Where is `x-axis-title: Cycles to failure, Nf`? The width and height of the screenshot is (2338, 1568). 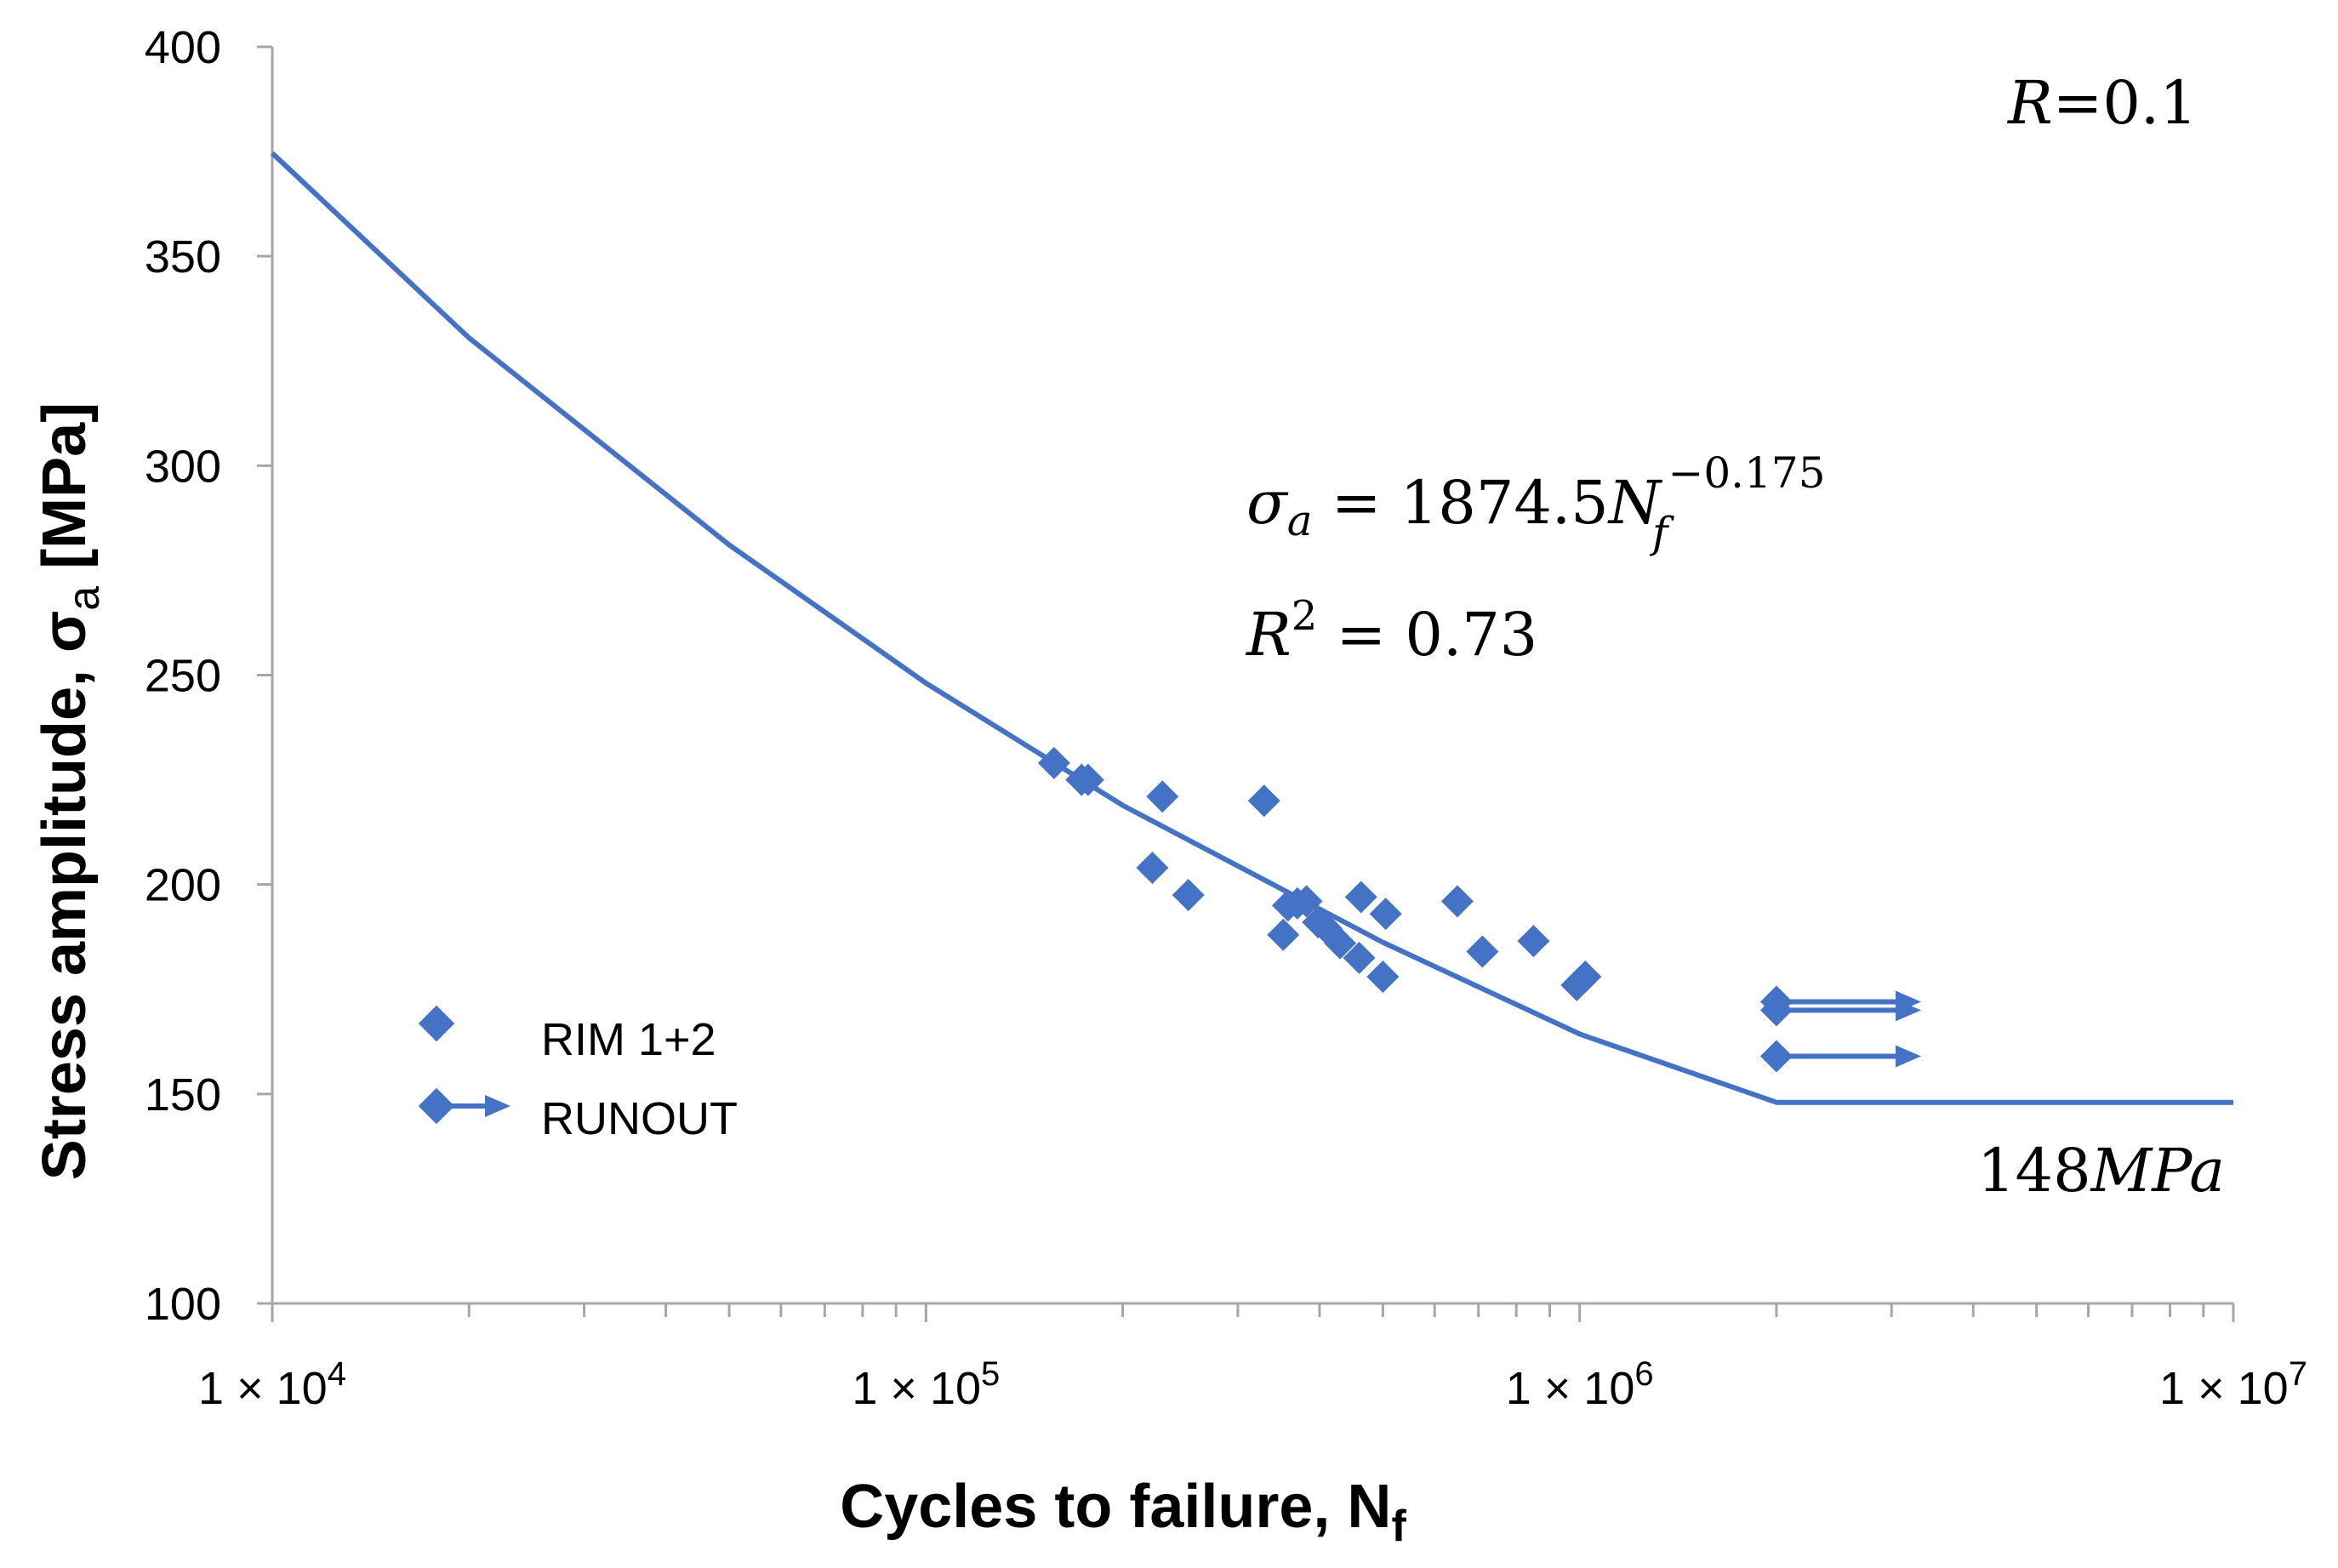 x-axis-title: Cycles to failure, Nf is located at coordinates (1123, 1512).